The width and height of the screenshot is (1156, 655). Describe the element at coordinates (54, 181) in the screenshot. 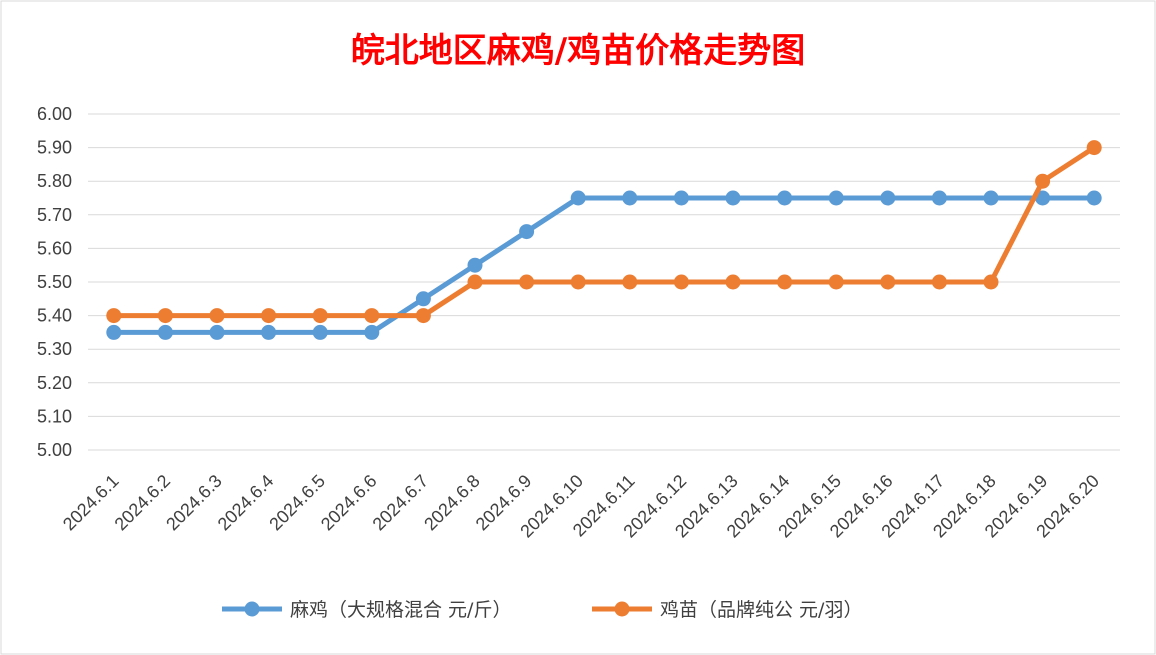

I see `y-tick-label: 5.80` at that location.